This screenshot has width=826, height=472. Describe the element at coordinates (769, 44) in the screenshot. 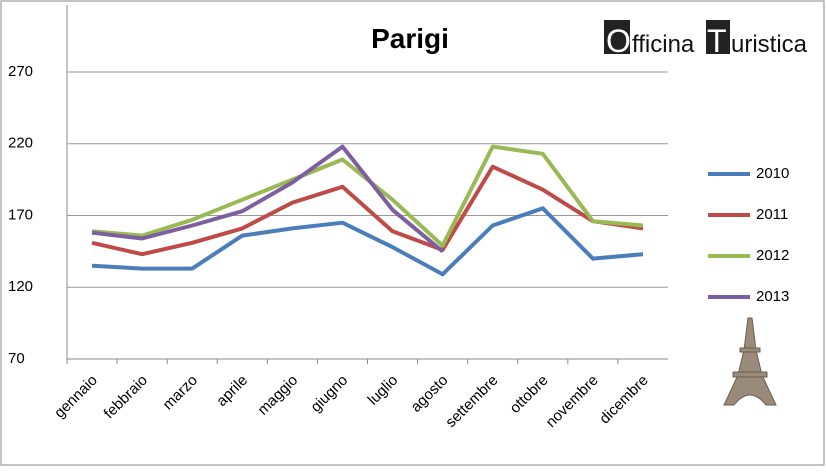

I see `logo-text: uristica` at that location.